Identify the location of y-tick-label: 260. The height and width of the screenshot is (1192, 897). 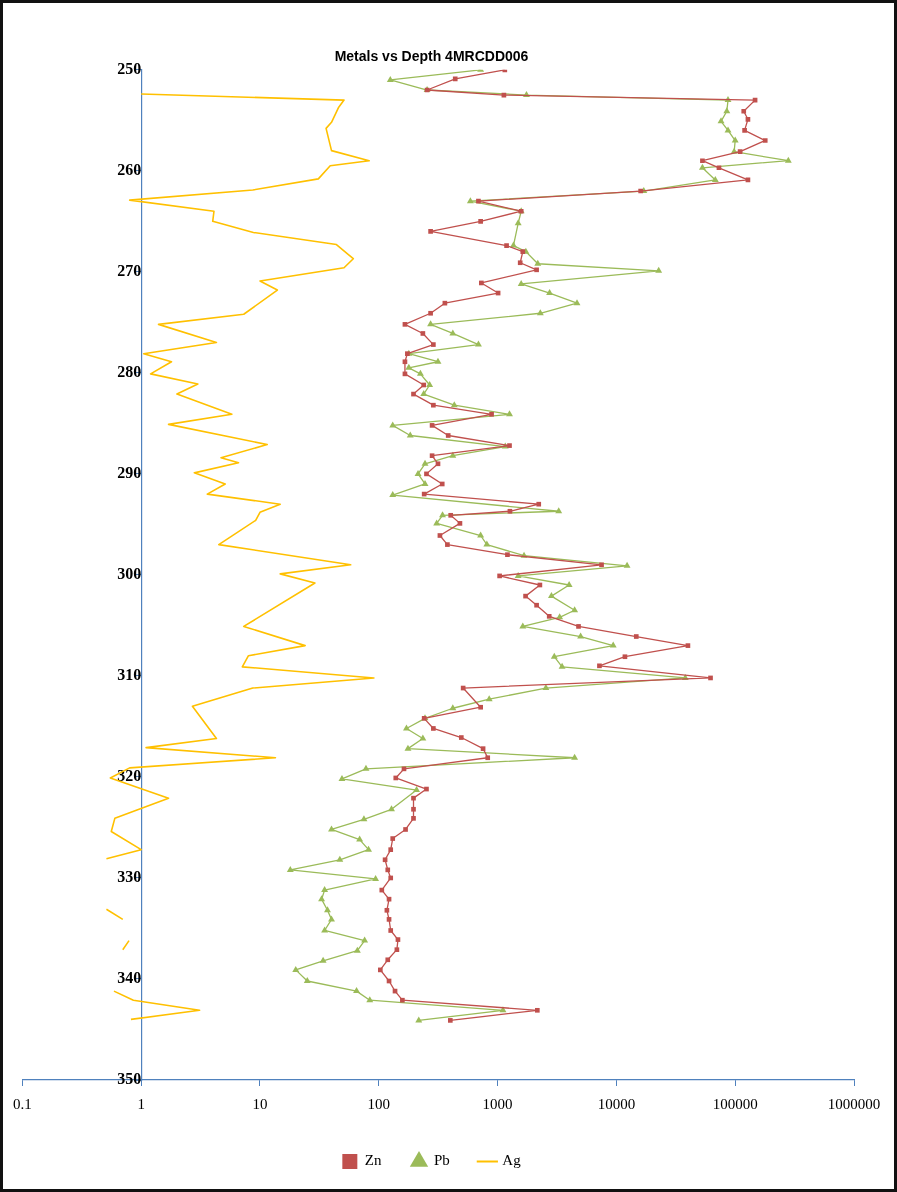
(129, 169).